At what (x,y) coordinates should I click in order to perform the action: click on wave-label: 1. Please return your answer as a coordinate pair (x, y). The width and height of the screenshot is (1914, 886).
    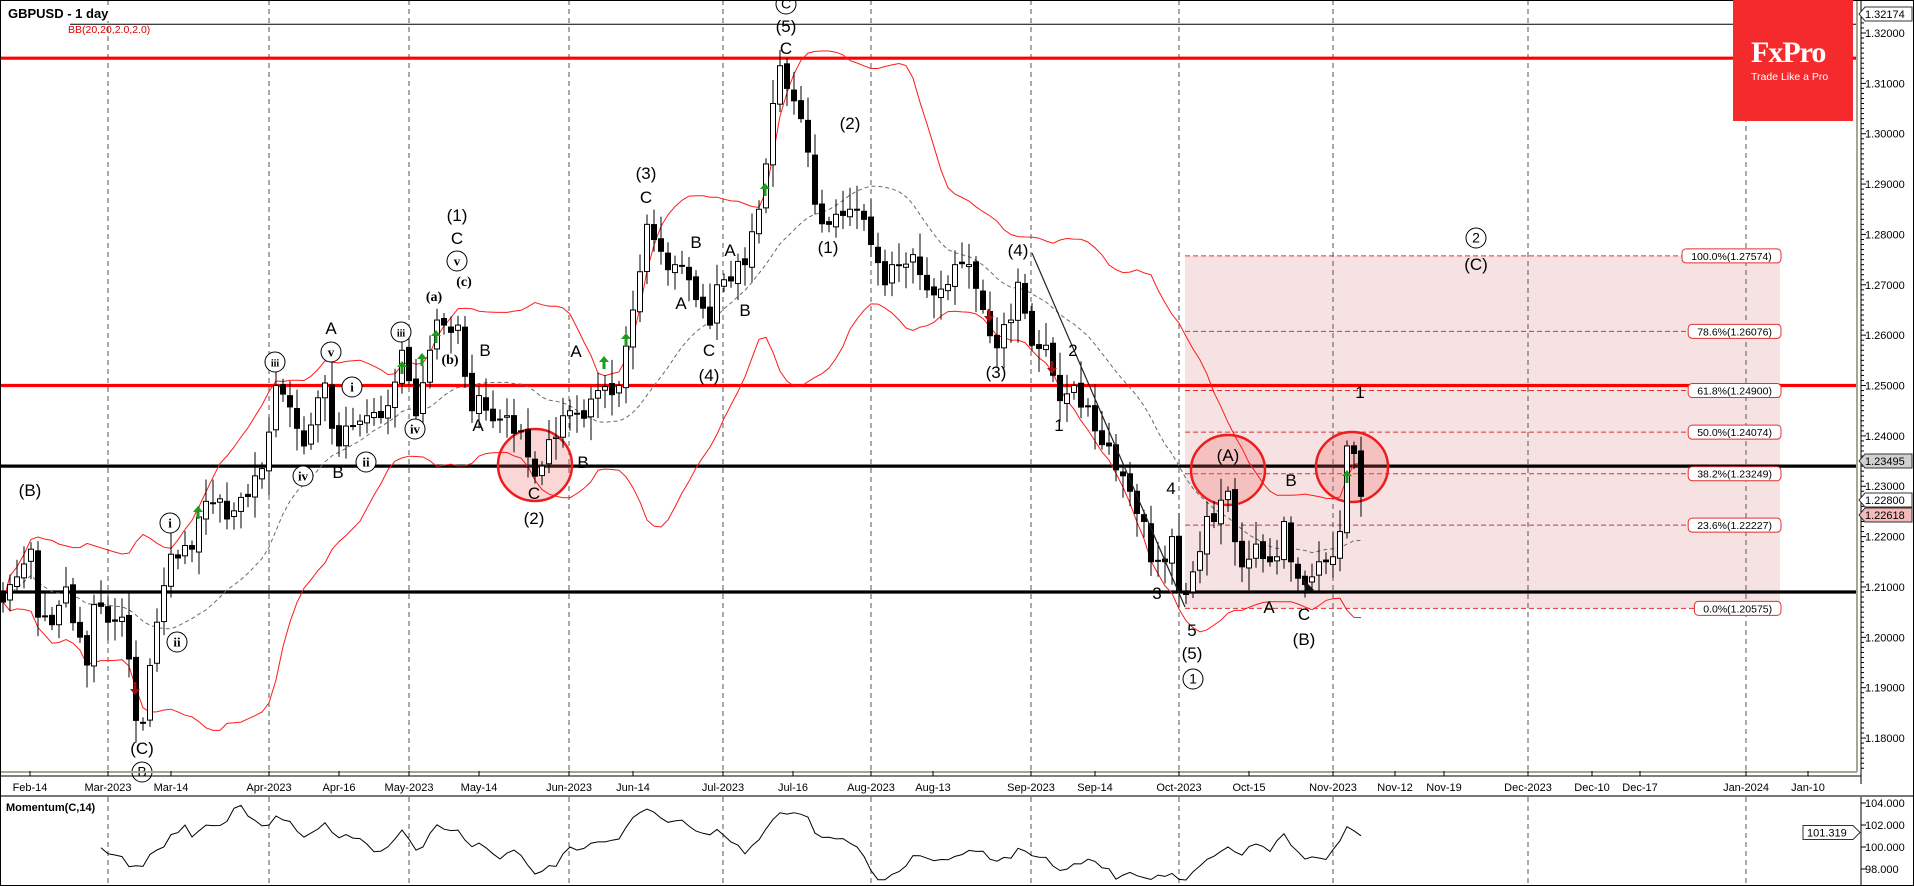
    Looking at the image, I should click on (1359, 392).